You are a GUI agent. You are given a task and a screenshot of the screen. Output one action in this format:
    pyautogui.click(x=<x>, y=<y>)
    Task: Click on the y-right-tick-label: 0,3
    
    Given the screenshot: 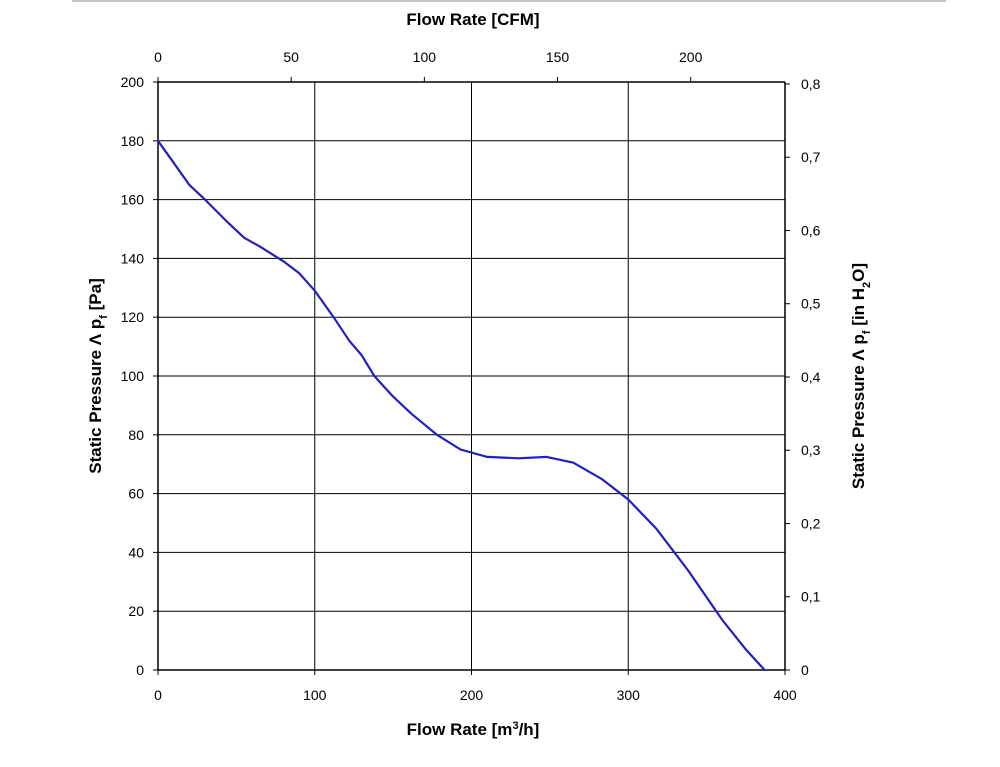 What is the action you would take?
    pyautogui.click(x=811, y=450)
    